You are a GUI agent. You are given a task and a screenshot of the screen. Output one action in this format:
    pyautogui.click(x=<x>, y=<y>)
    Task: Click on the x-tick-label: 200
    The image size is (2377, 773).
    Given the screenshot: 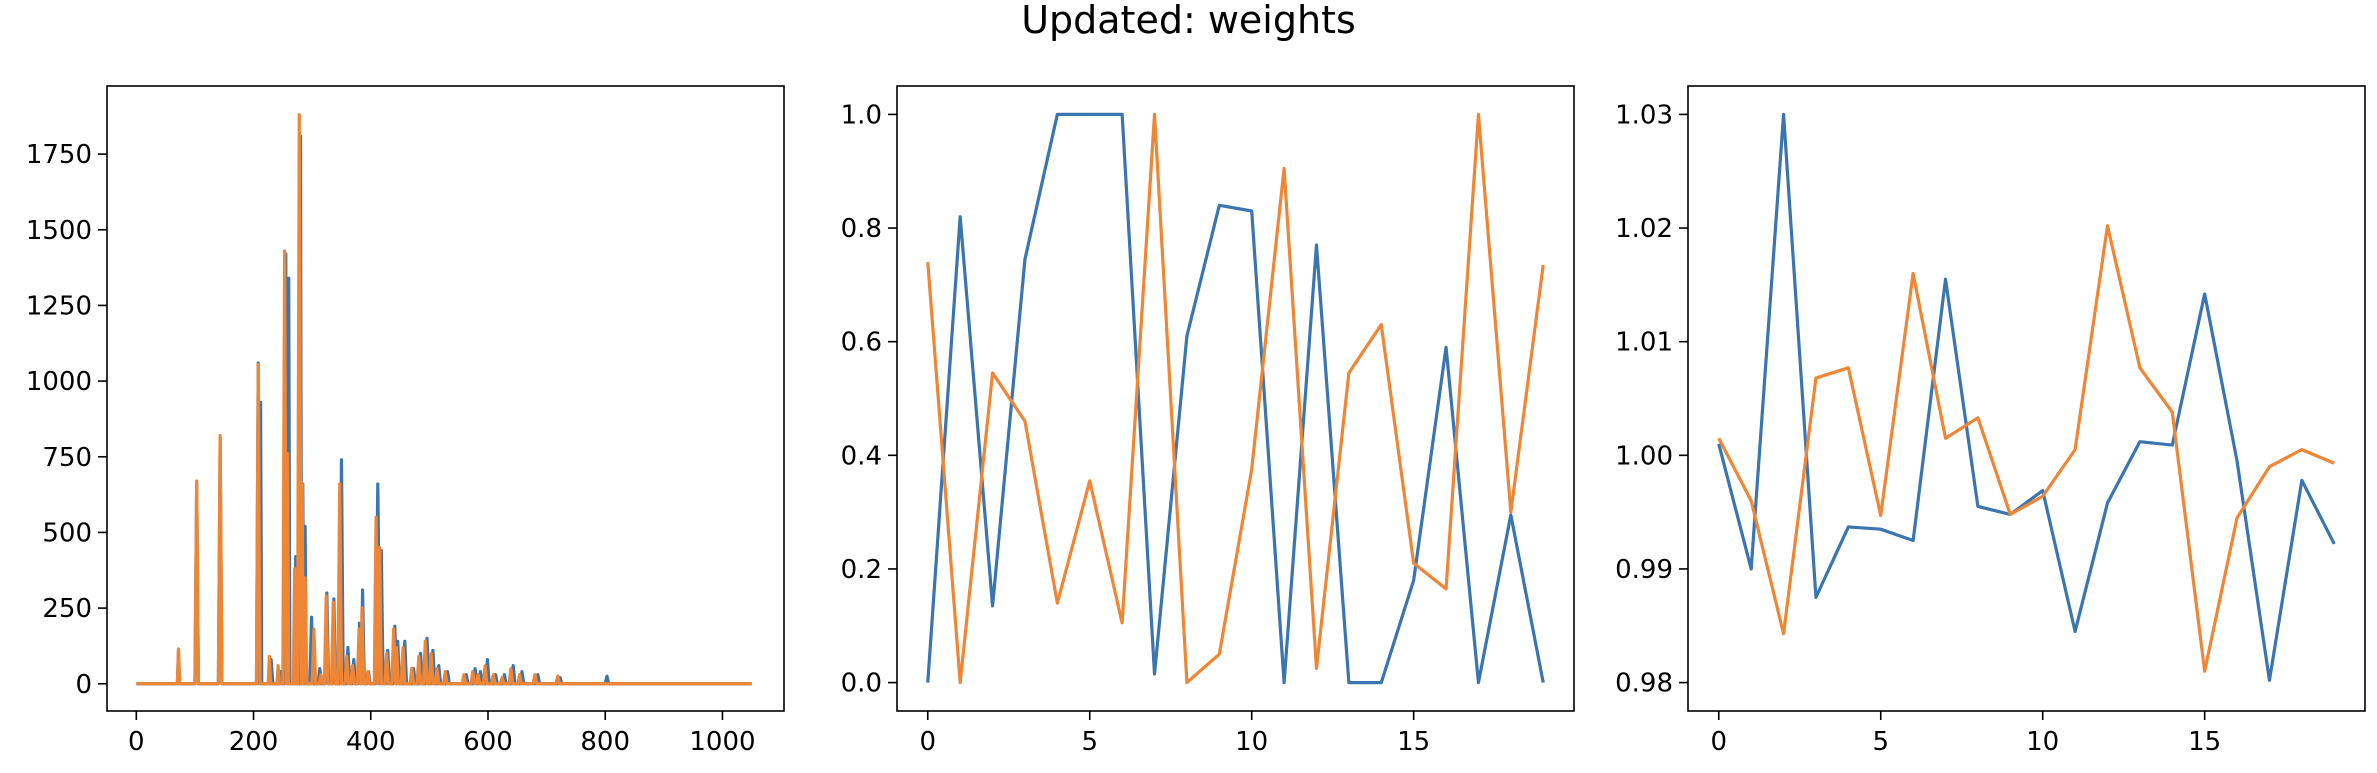 What is the action you would take?
    pyautogui.click(x=254, y=742)
    